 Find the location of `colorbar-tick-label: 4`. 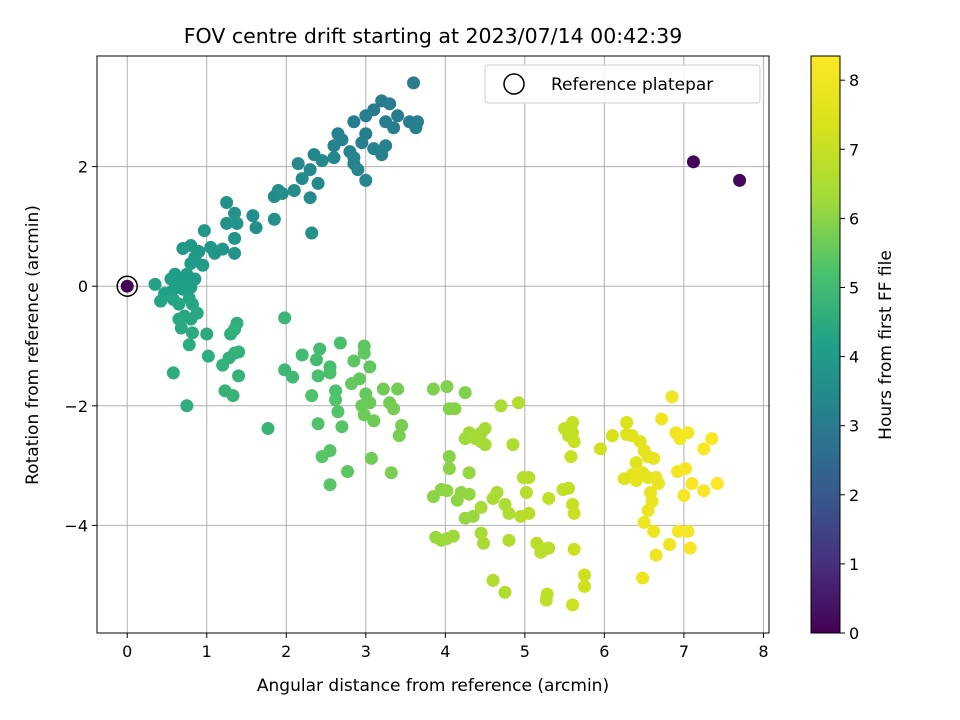

colorbar-tick-label: 4 is located at coordinates (854, 357).